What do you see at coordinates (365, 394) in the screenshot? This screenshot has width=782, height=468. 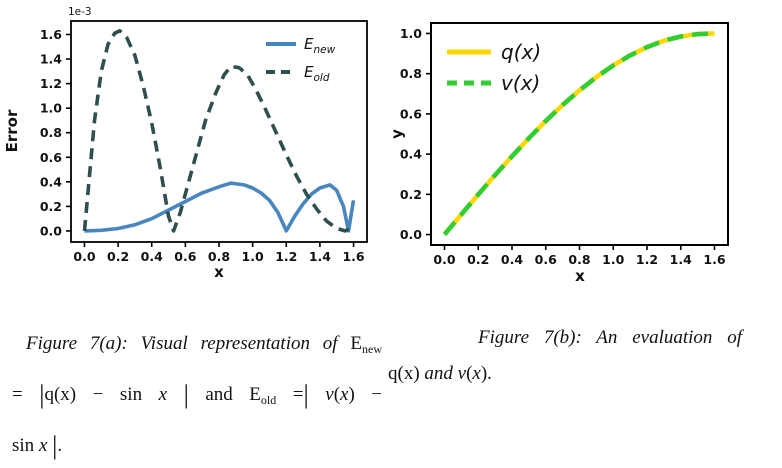 I see `caption-segment: ) −` at bounding box center [365, 394].